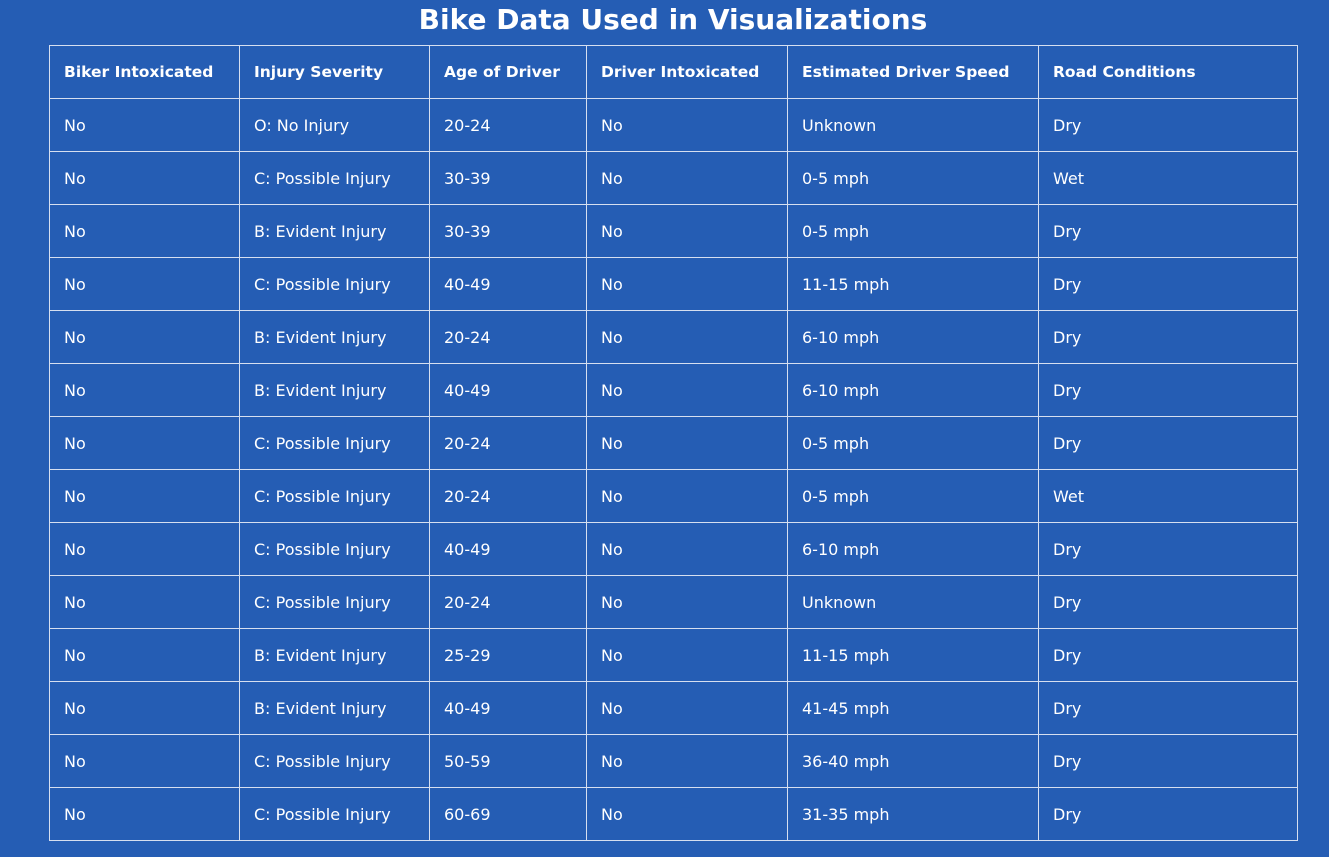 The image size is (1329, 857). What do you see at coordinates (913, 708) in the screenshot?
I see `table-cell-estimated-driver-speed: 41-45 mph` at bounding box center [913, 708].